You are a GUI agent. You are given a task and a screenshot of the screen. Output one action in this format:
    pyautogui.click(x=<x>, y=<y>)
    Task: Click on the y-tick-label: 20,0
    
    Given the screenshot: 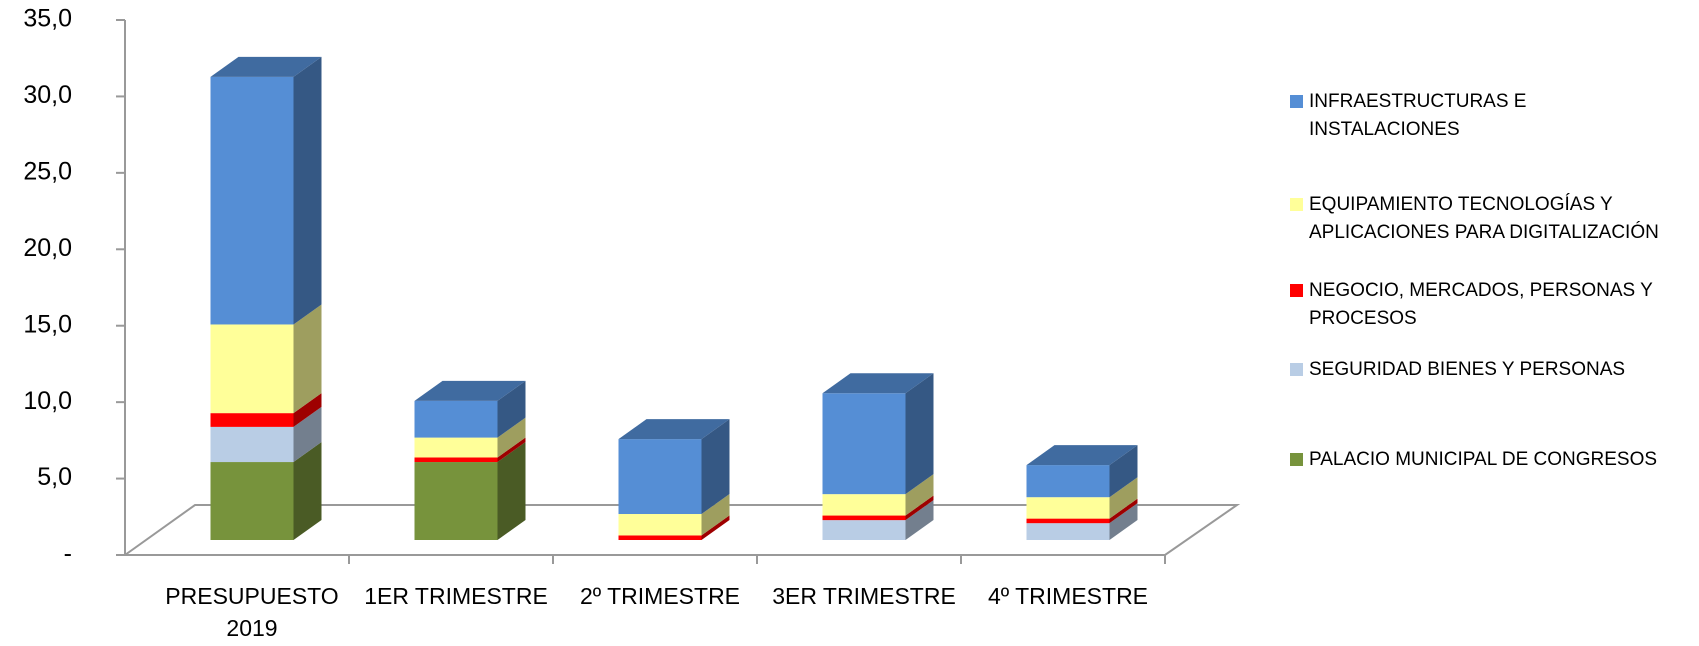 What is the action you would take?
    pyautogui.click(x=47, y=248)
    